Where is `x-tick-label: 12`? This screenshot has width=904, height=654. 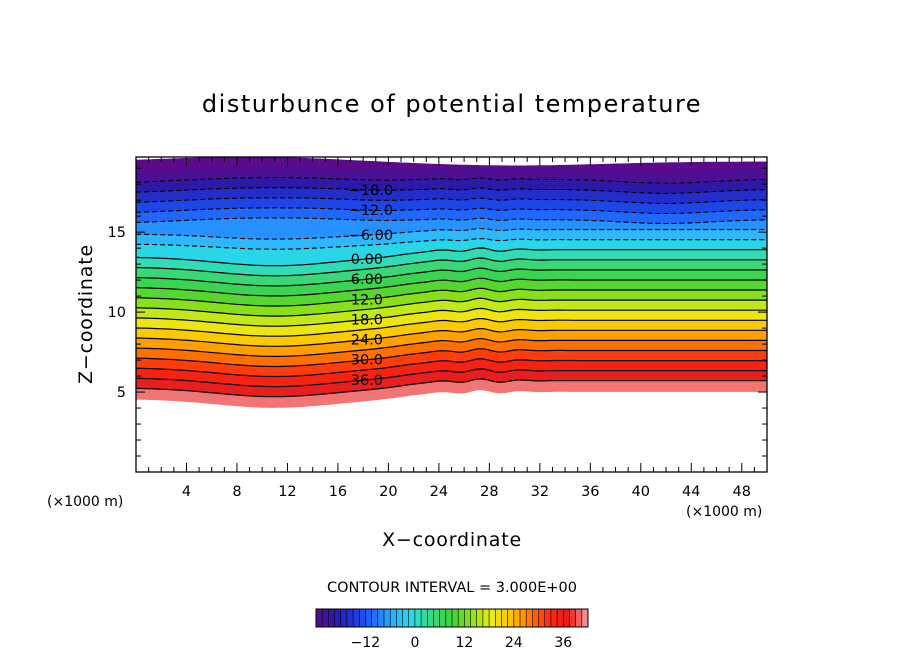
x-tick-label: 12 is located at coordinates (287, 492).